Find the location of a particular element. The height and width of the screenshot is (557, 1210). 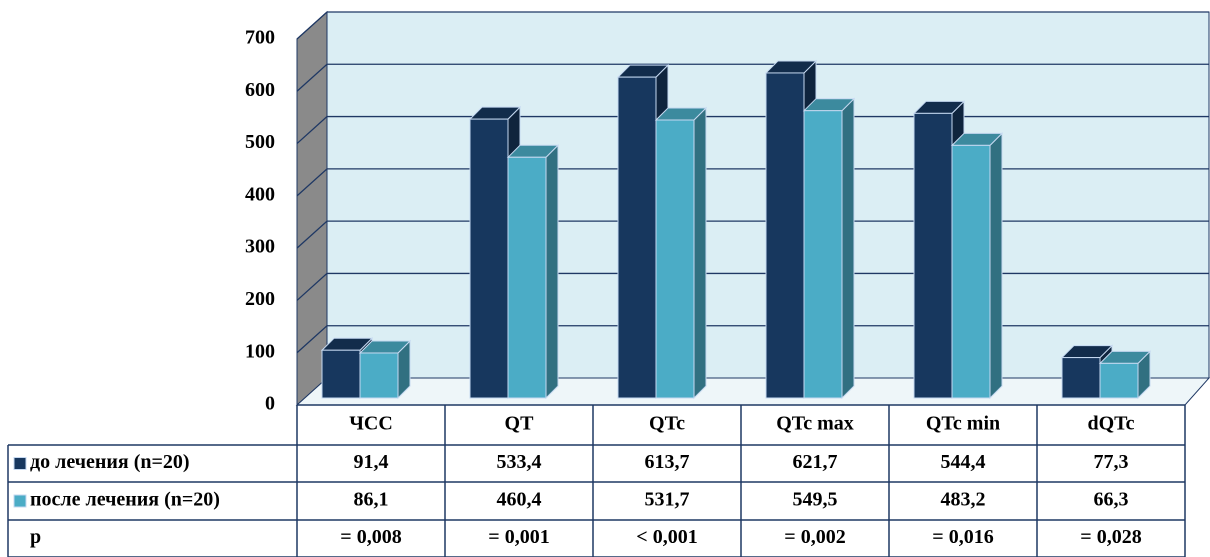

value-label: 66,3 is located at coordinates (1111, 500).